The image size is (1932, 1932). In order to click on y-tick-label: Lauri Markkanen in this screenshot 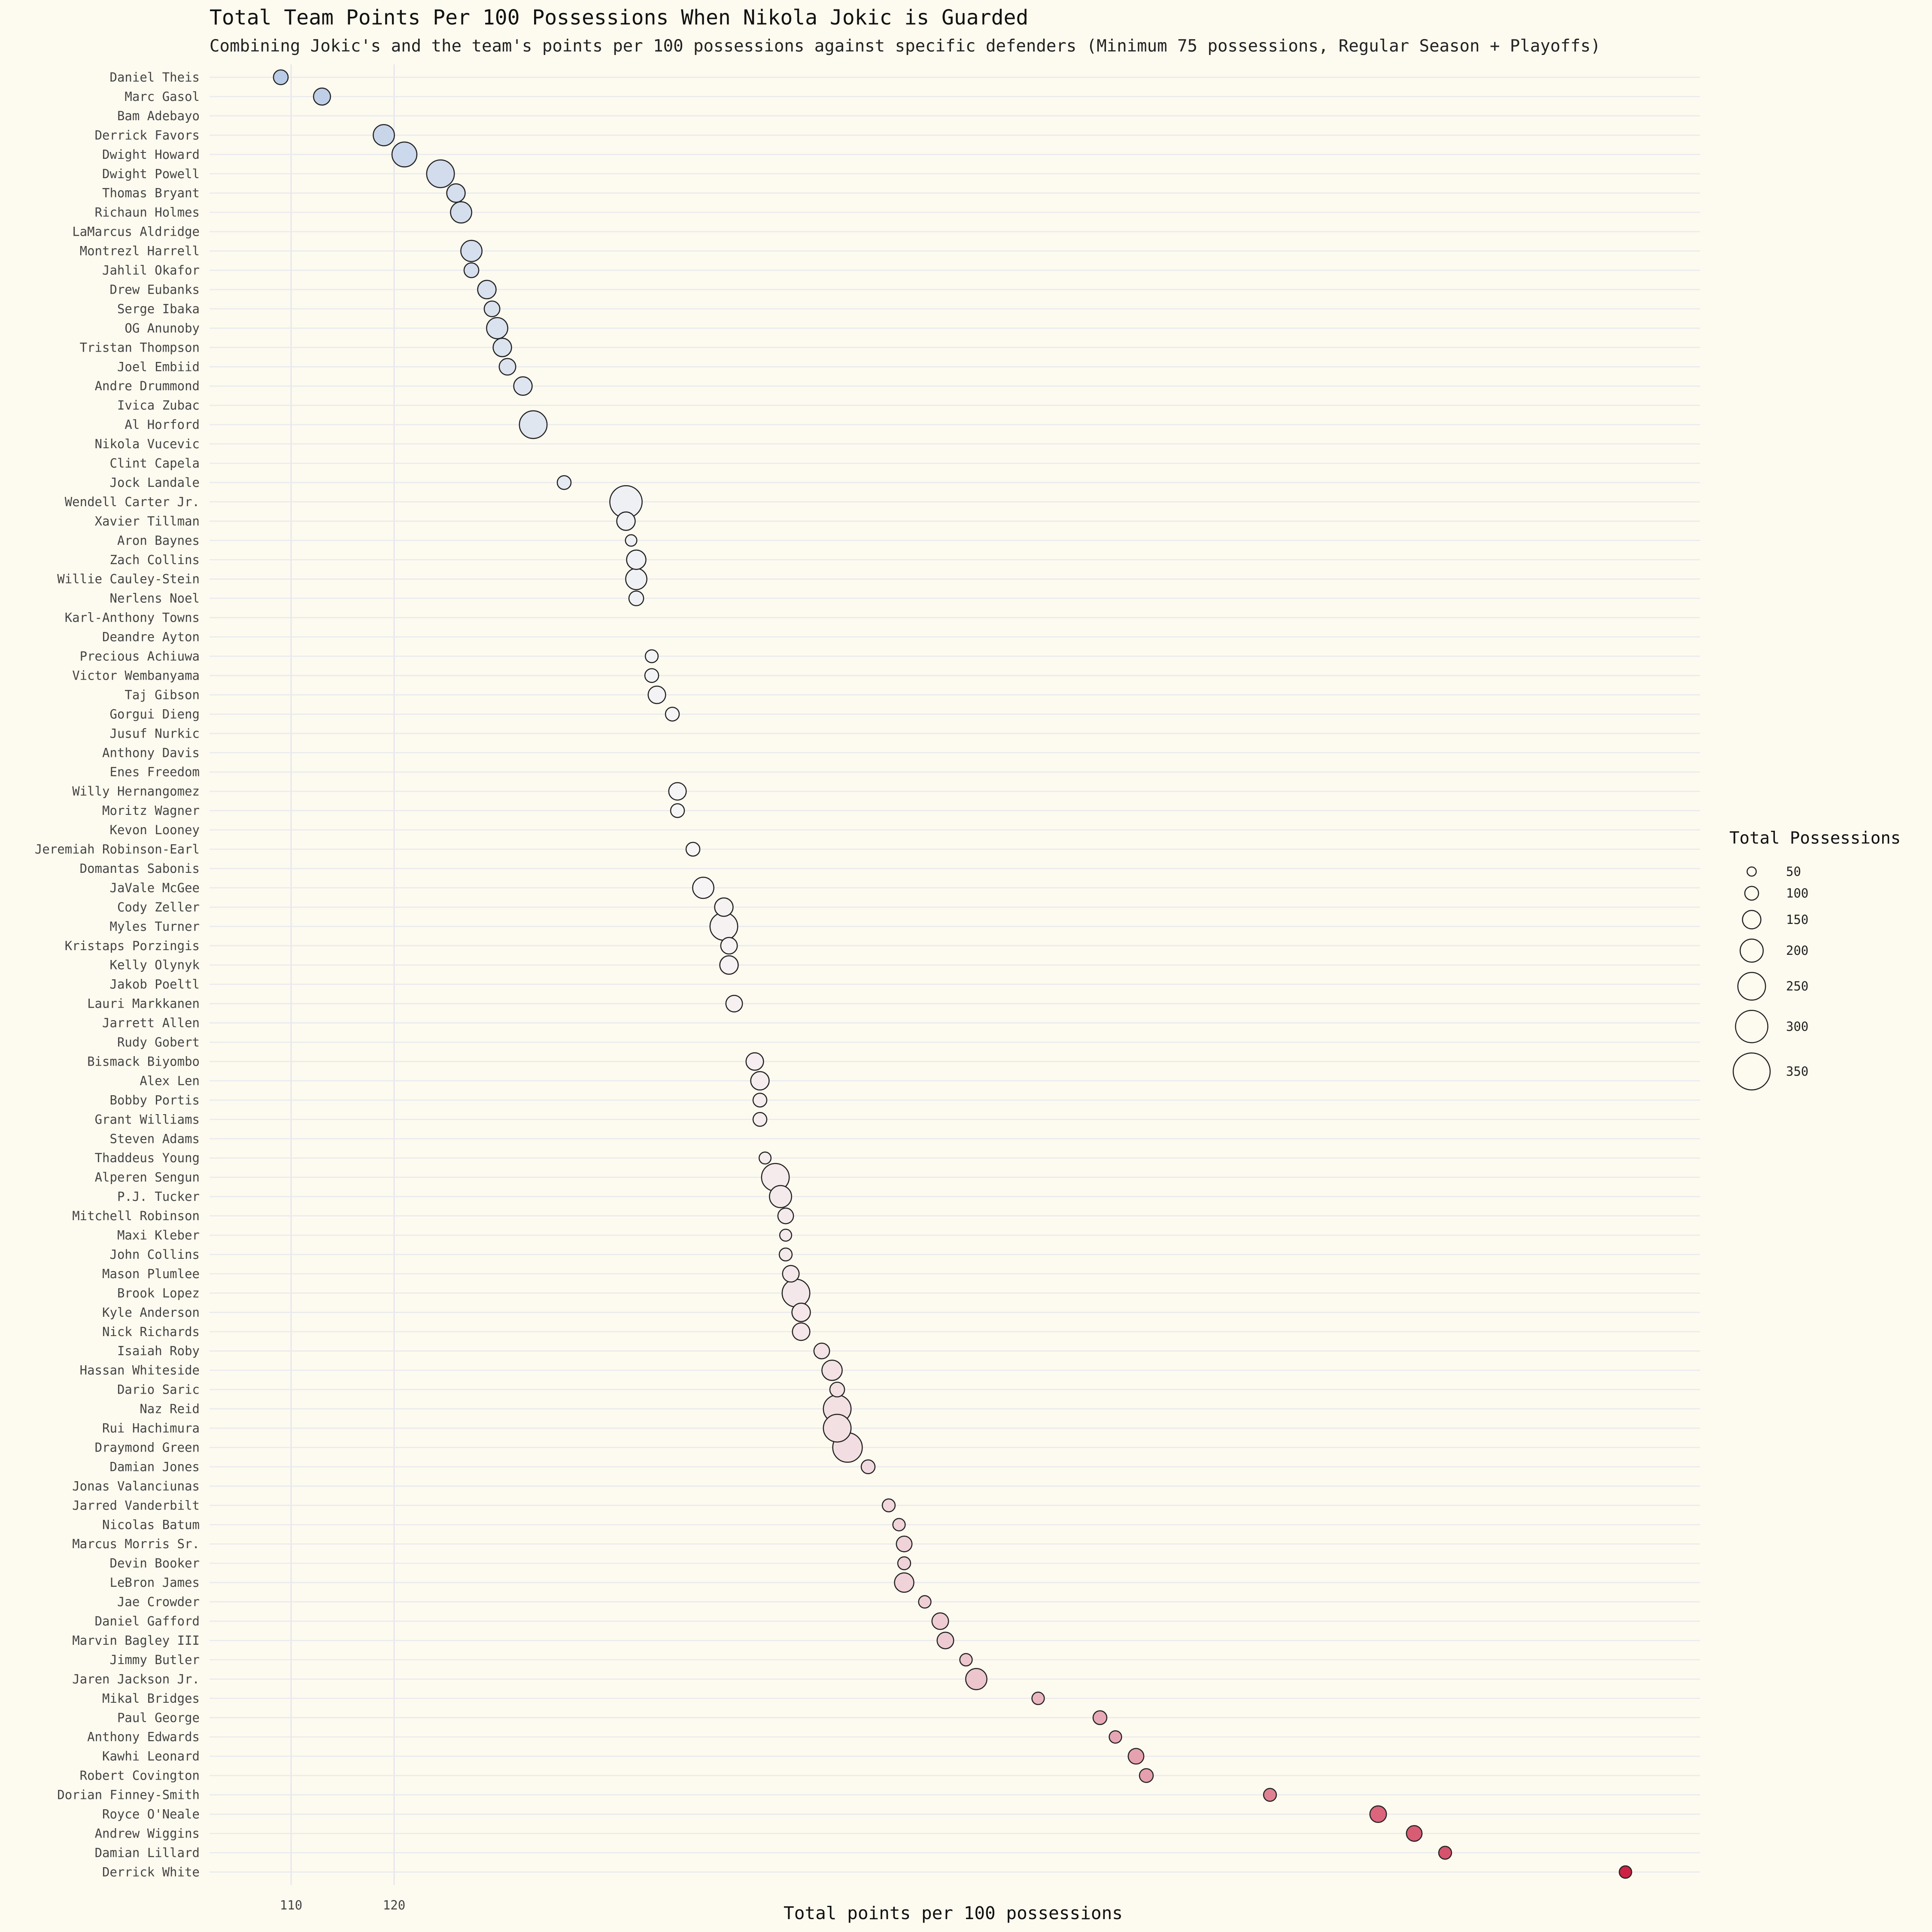, I will do `click(143, 1003)`.